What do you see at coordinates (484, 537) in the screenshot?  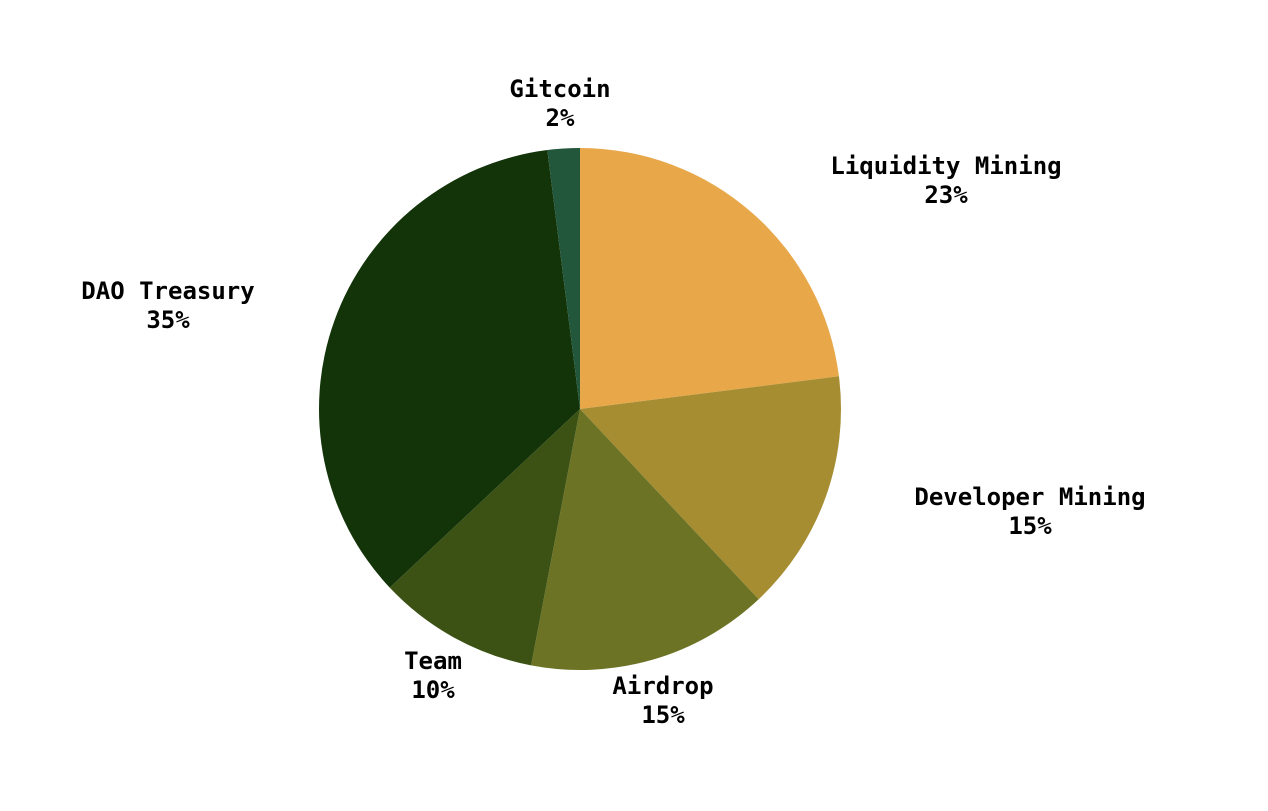 I see `pie-slice-team` at bounding box center [484, 537].